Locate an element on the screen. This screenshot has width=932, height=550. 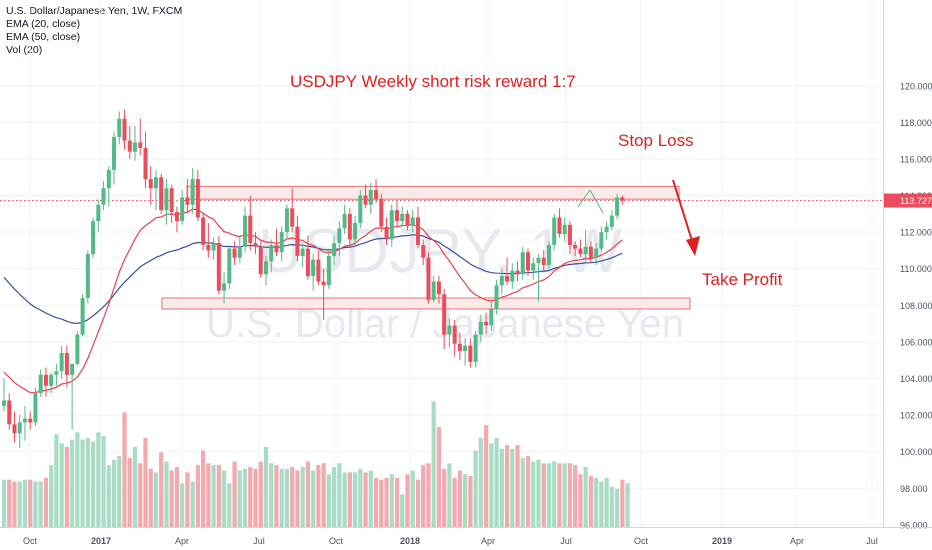
price-label-box is located at coordinates (908, 200).